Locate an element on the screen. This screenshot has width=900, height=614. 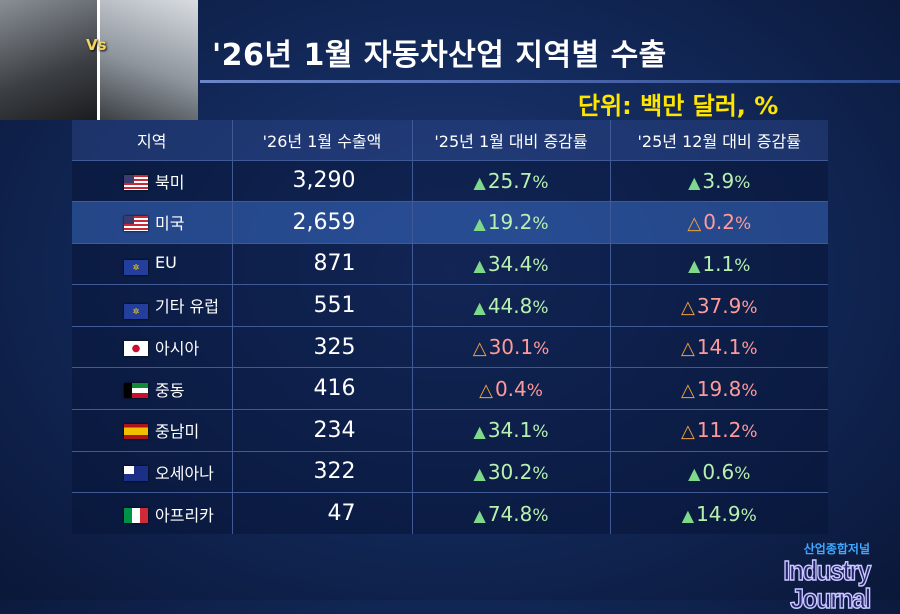
table-row: 아시아 325 △ 30.1% △ 14.1% is located at coordinates (450, 346).